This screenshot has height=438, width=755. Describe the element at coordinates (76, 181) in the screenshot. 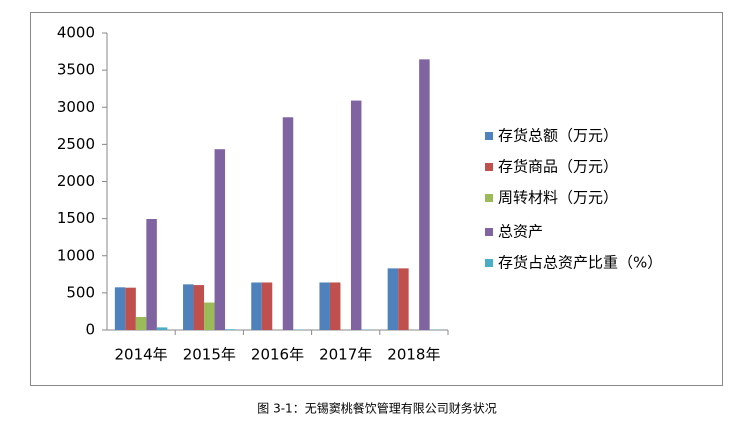

I see `y-tick-label: 2000` at that location.